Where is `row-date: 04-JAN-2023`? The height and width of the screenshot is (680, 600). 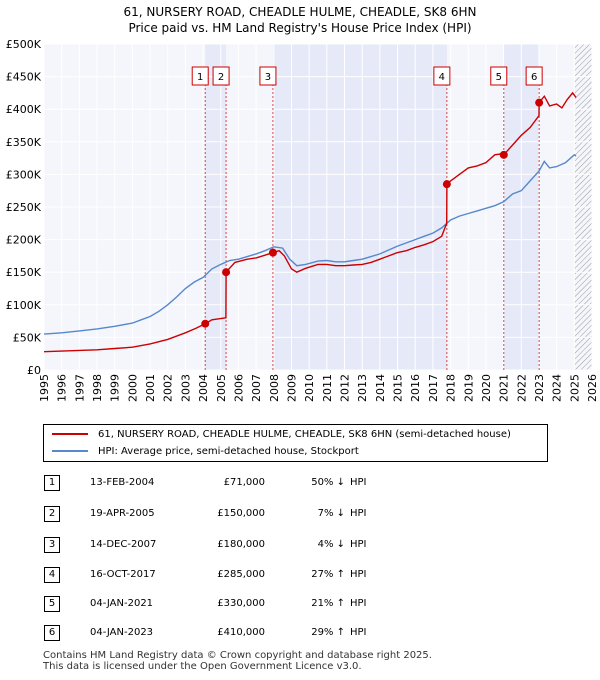
row-date: 04-JAN-2023 is located at coordinates (122, 632).